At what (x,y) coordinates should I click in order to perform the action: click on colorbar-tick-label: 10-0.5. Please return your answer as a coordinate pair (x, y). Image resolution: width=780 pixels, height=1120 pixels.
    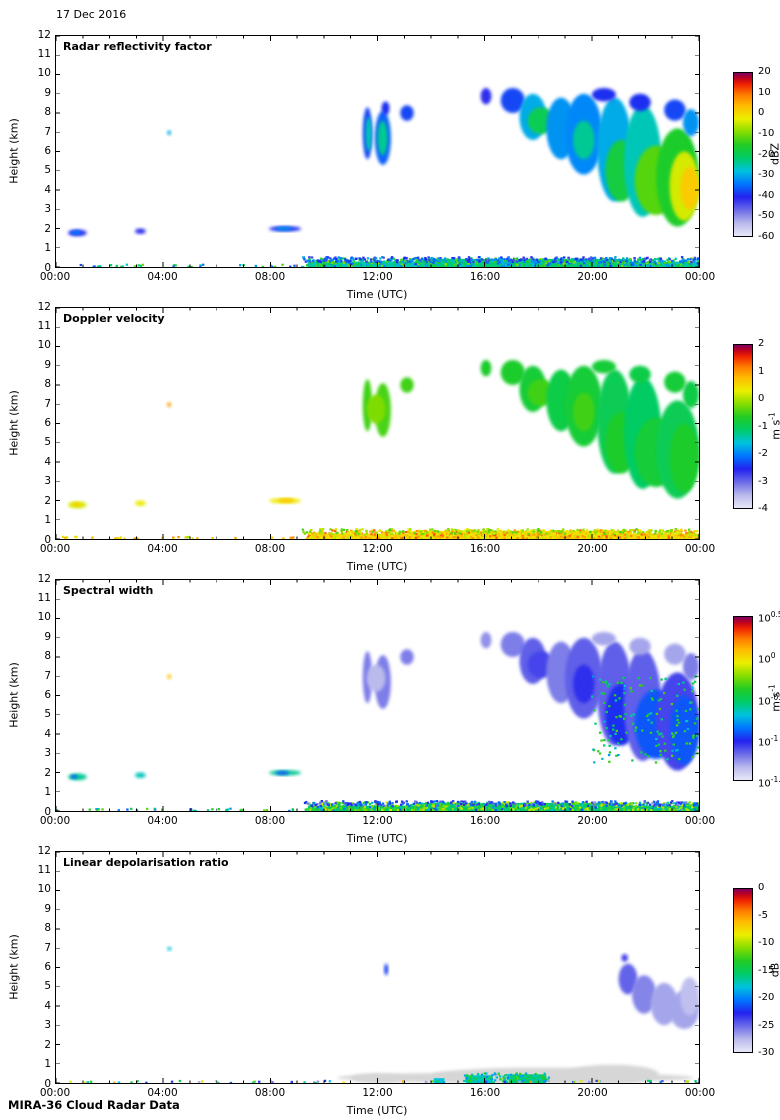
    Looking at the image, I should click on (769, 699).